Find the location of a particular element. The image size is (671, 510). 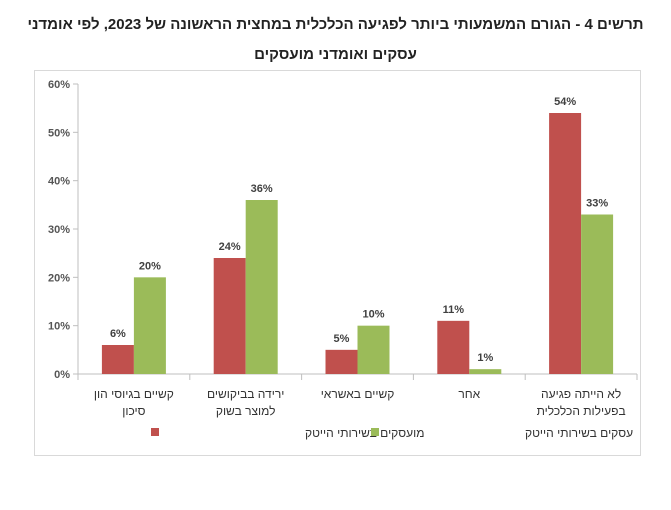

x-category-label: אחר is located at coordinates (469, 394).